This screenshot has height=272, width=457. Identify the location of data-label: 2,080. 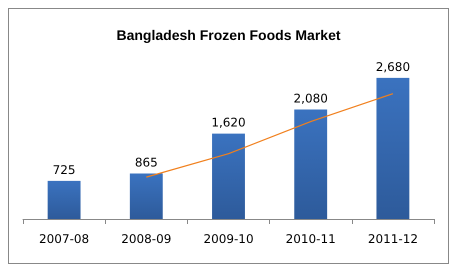
(311, 98).